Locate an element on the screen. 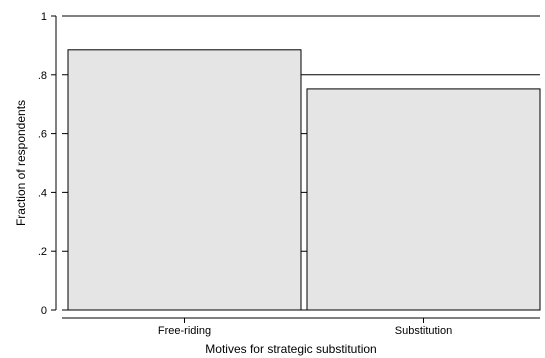  y-tick-label: 1 is located at coordinates (44, 17).